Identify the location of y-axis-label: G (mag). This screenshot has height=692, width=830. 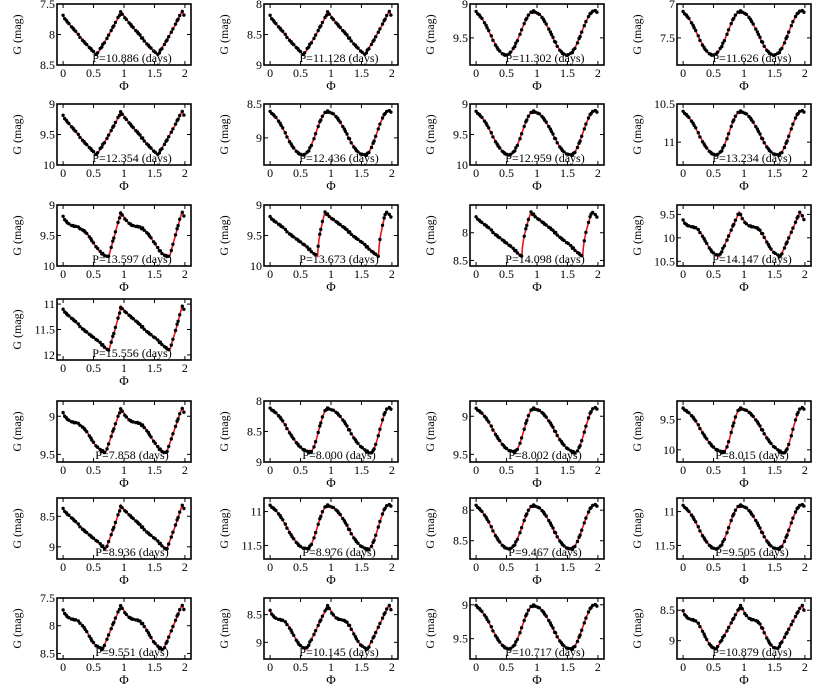
(224, 431).